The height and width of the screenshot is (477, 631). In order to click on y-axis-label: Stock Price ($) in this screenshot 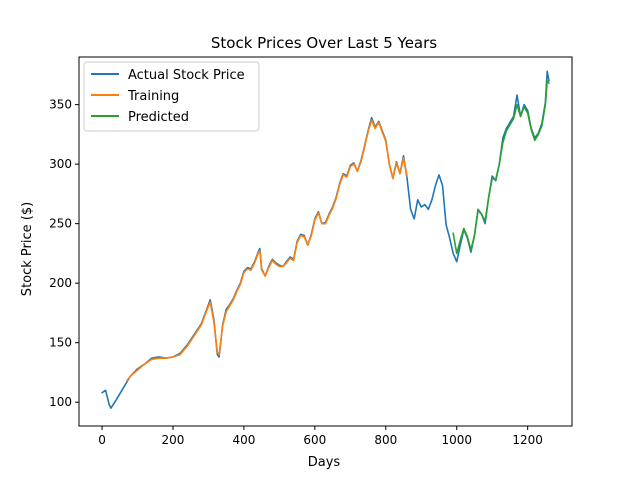, I will do `click(27, 249)`.